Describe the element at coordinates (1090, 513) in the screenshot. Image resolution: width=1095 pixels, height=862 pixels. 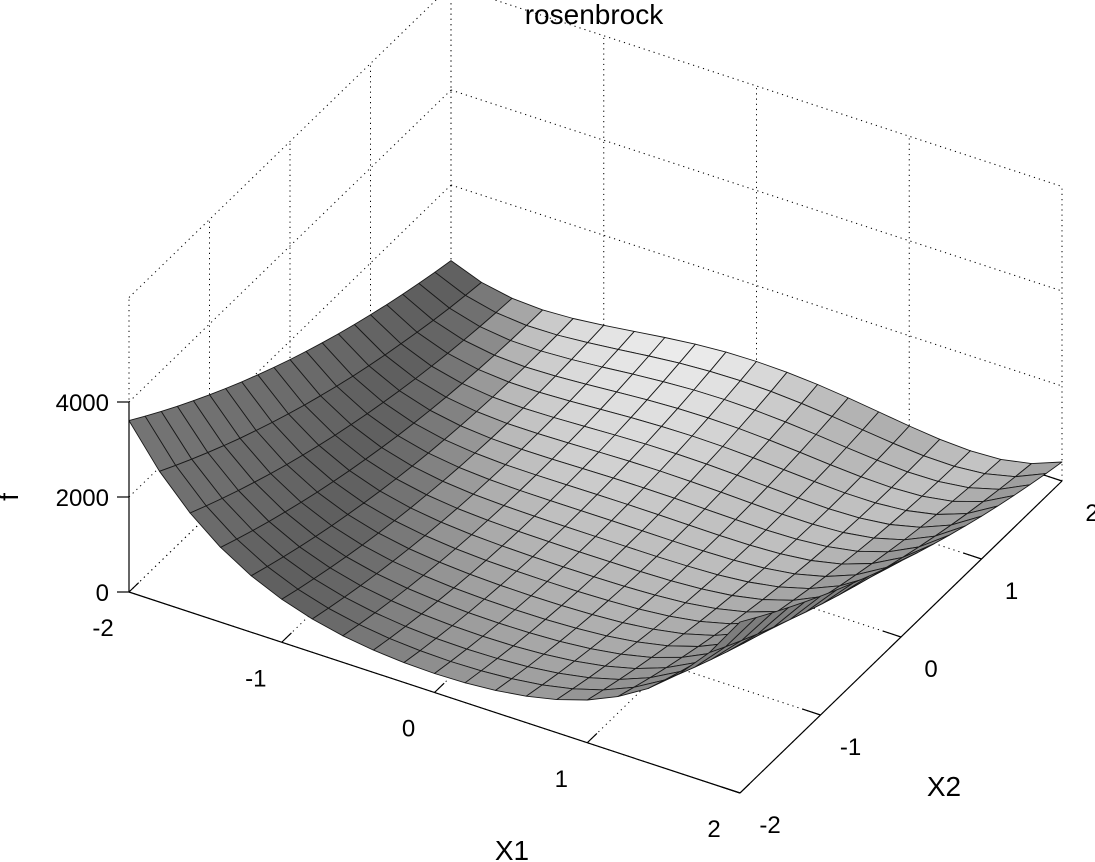
I see `y-tick-label: 2` at that location.